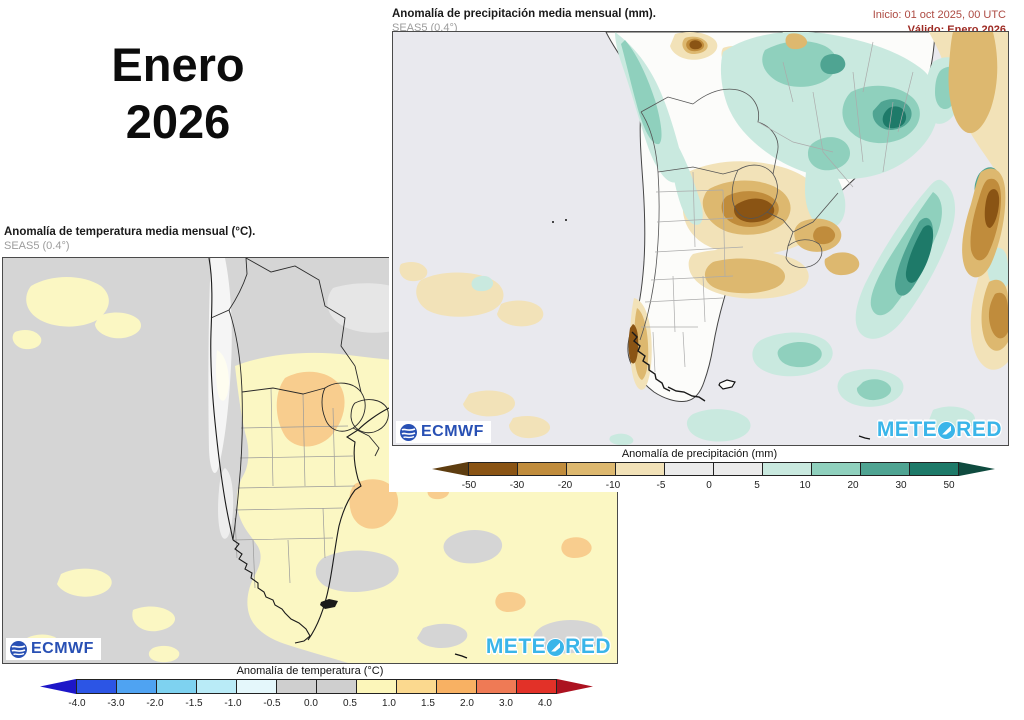 Image resolution: width=1024 pixels, height=720 pixels. Describe the element at coordinates (939, 15) in the screenshot. I see `run-init-label: Inicio: 01 oct 2025, 00 UTC` at that location.